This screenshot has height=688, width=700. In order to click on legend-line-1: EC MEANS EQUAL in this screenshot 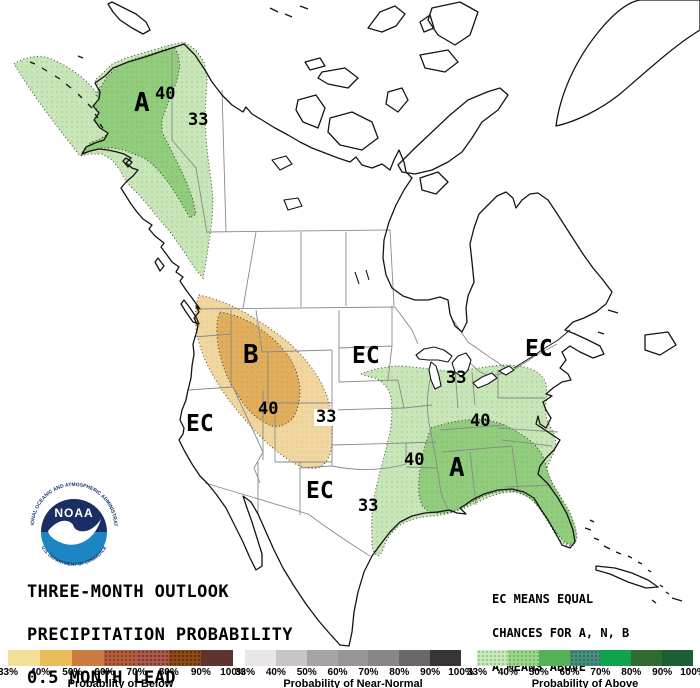, I will do `click(543, 599)`.